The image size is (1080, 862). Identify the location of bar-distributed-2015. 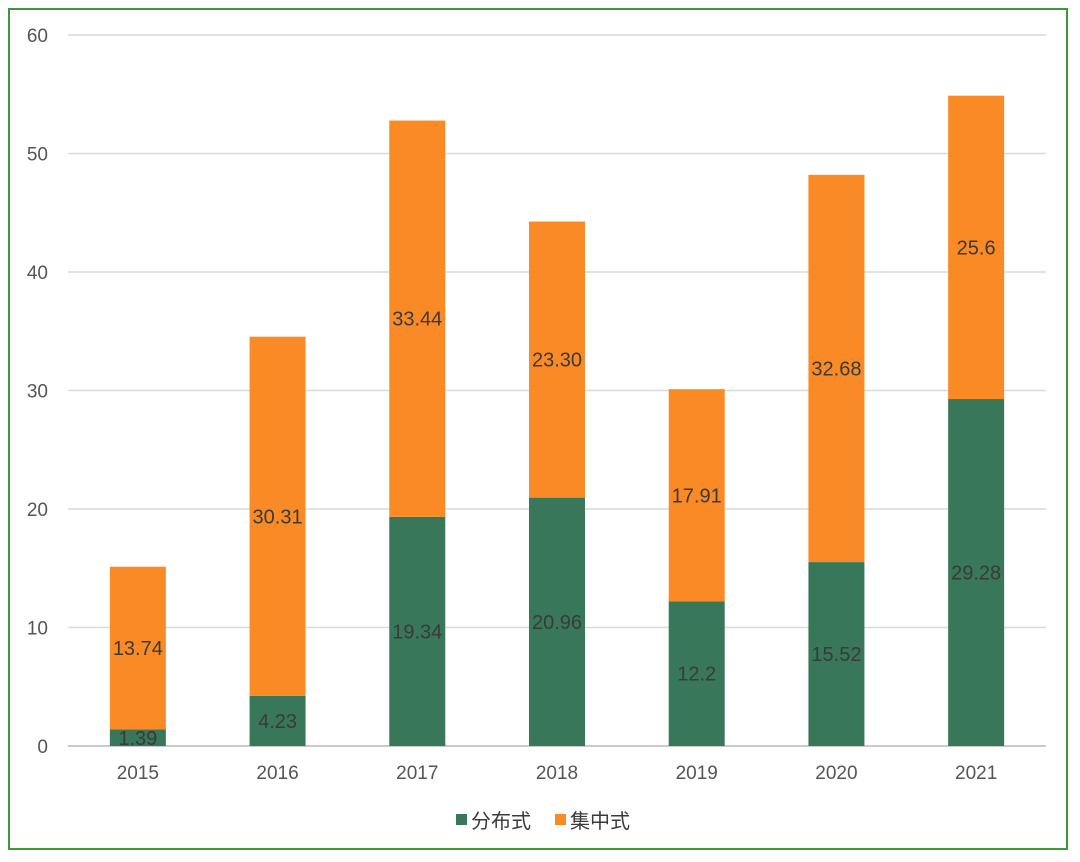
(137, 737).